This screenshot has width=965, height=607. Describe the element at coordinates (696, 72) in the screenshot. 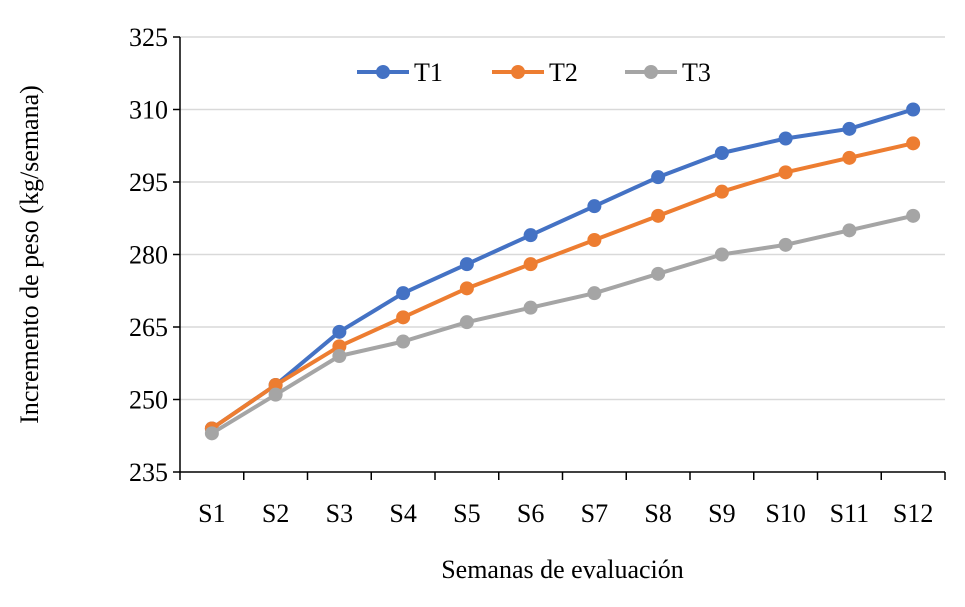

I see `legend-label: T3` at that location.